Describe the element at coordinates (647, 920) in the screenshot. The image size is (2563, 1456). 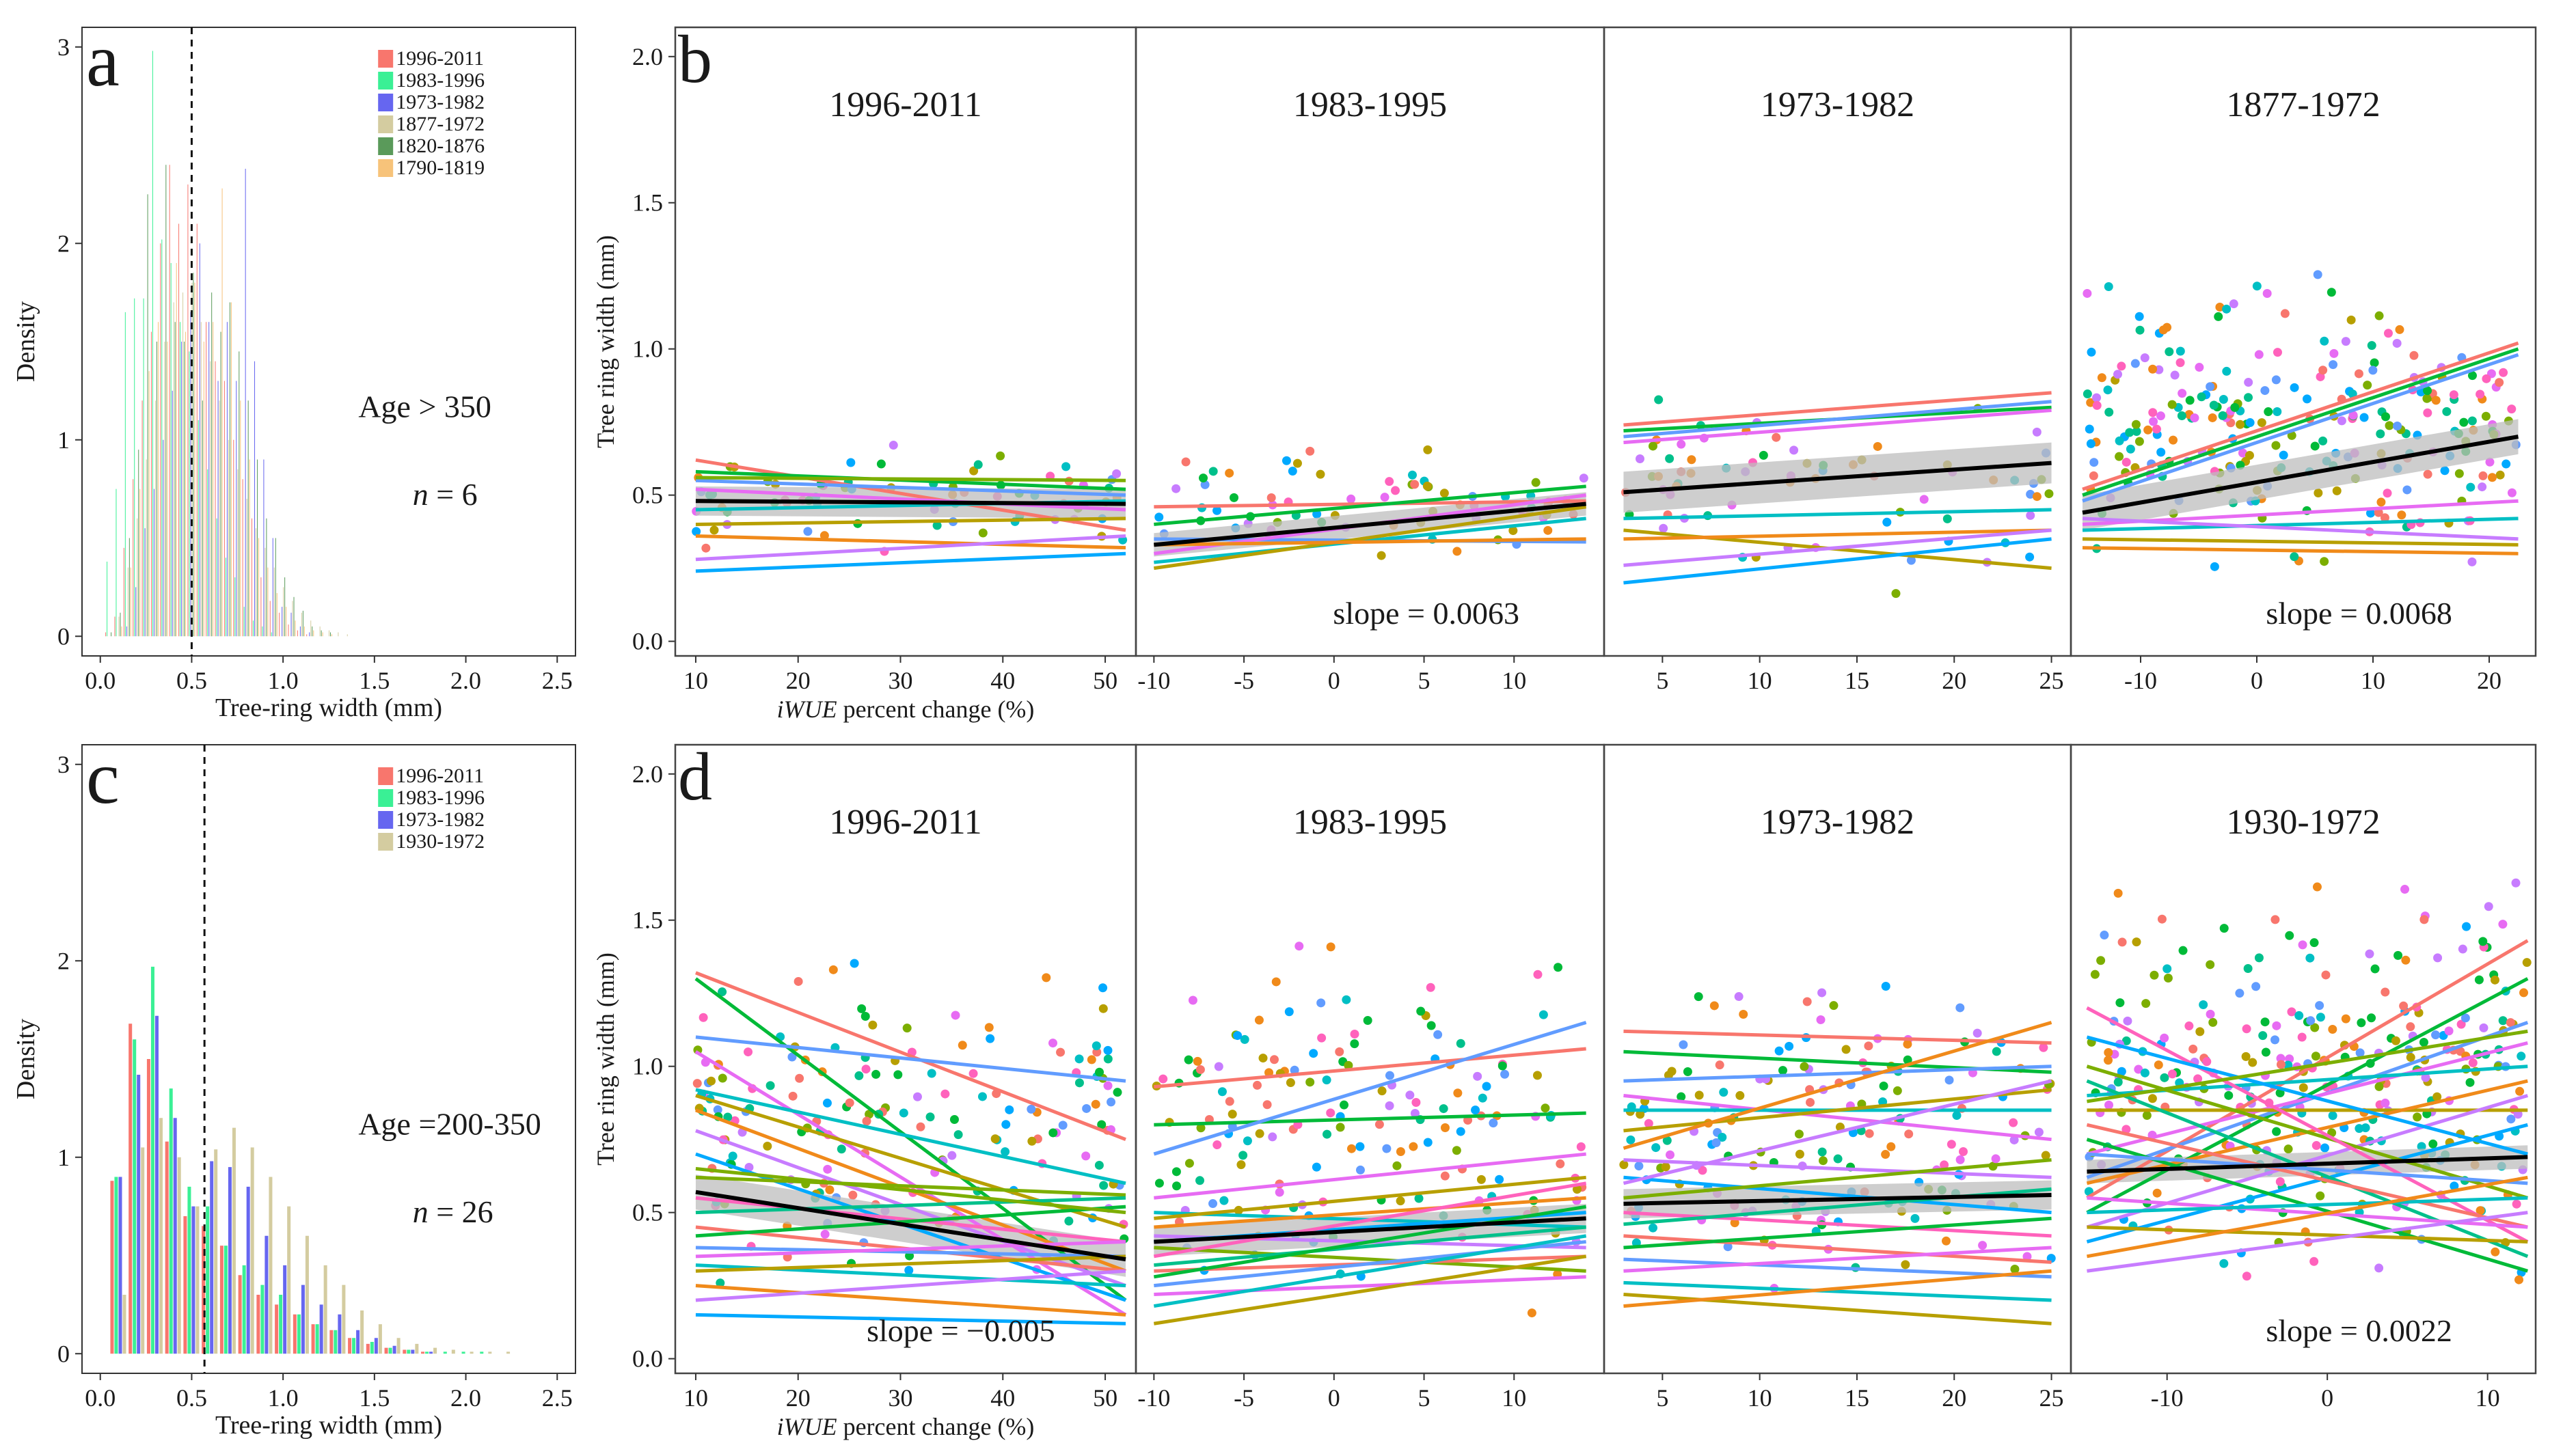
I see `y-tick-label: 1.5` at that location.